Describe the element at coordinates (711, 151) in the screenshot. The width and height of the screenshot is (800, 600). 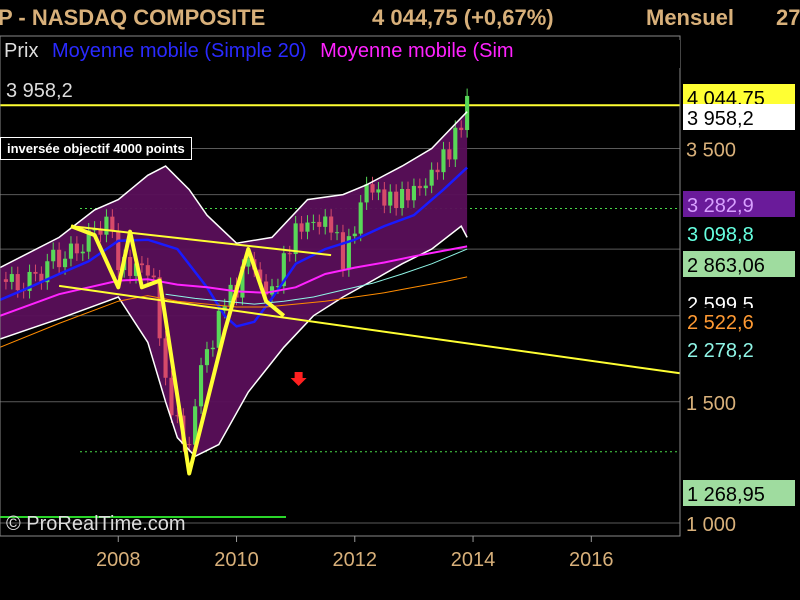
I see `y-tick-label: 3 500` at that location.